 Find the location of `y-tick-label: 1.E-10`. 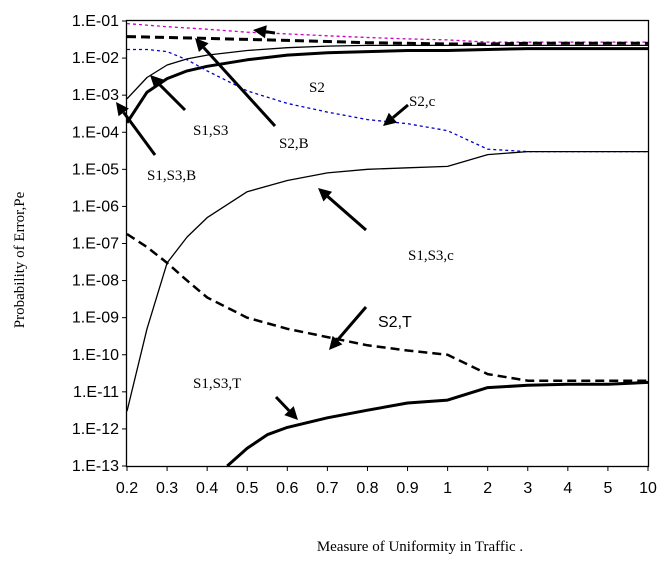

y-tick-label: 1.E-10 is located at coordinates (95, 355).